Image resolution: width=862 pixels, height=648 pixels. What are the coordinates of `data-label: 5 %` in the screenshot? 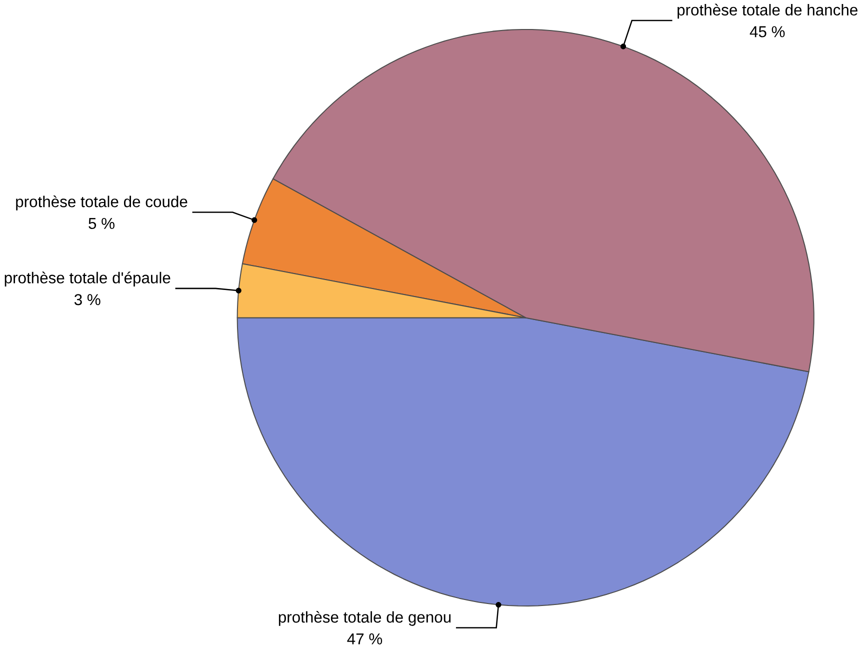 It's located at (101, 223).